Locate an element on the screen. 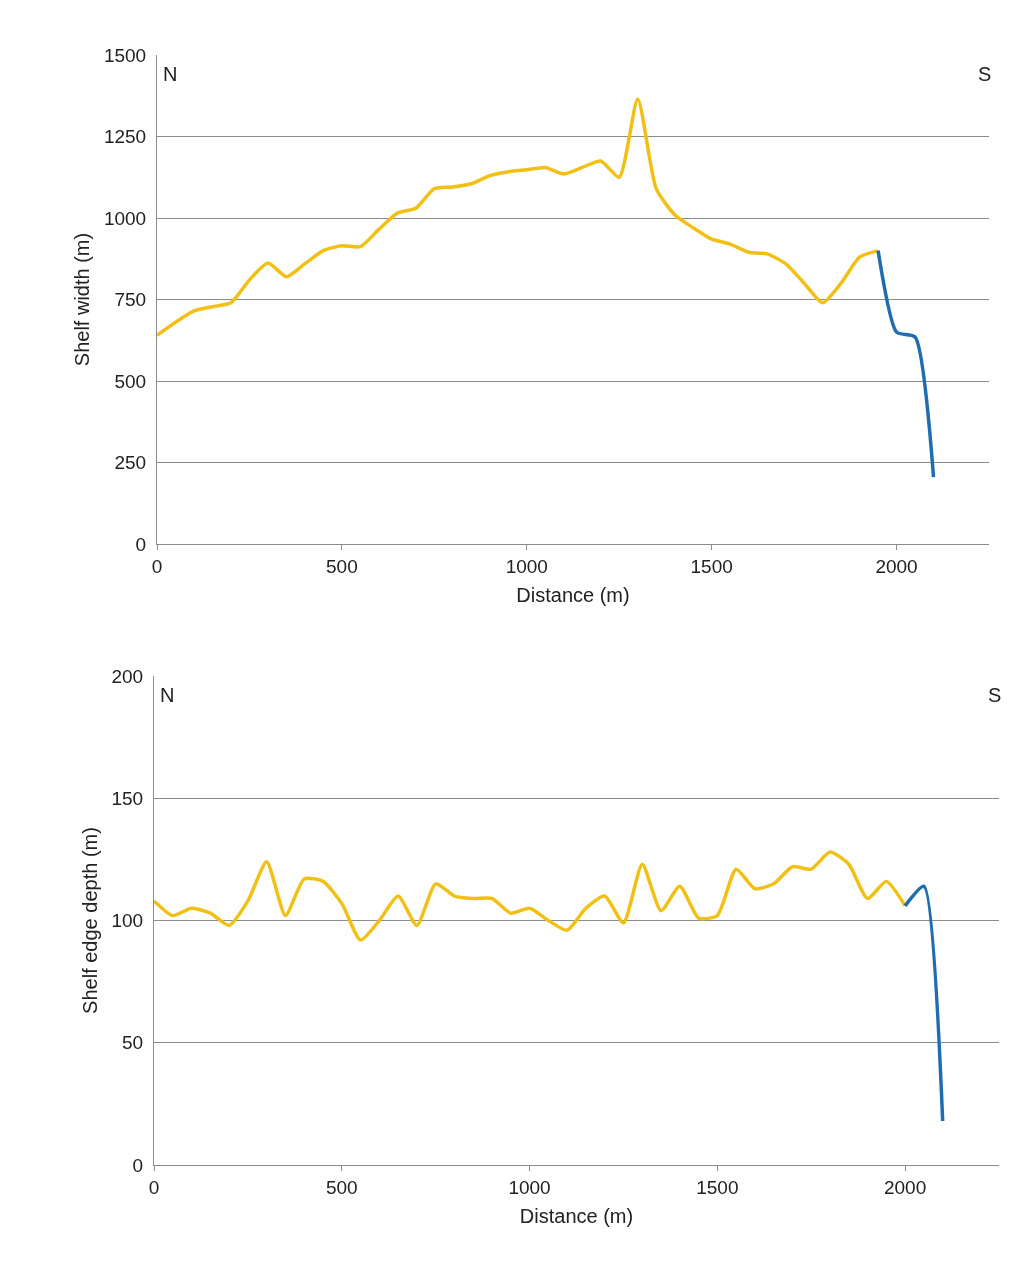  y-tick-label: 100 is located at coordinates (127, 921).